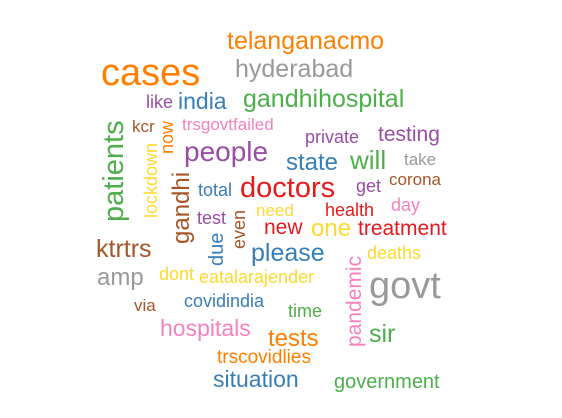  I want to click on word-take: take, so click(420, 159).